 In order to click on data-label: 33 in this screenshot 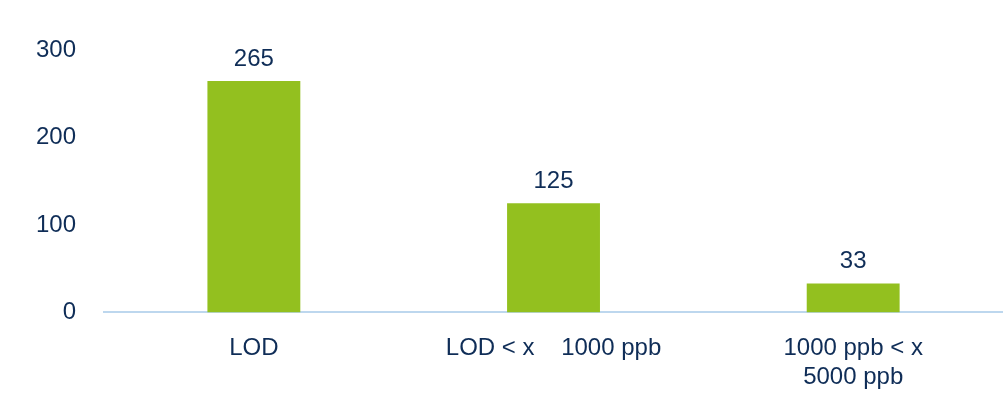, I will do `click(853, 260)`.